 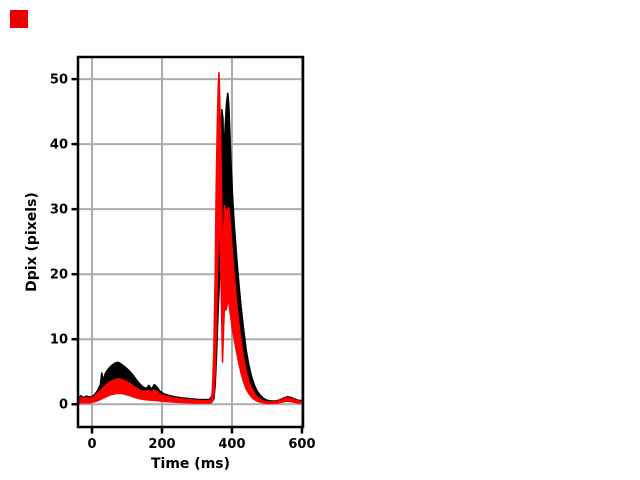 I want to click on y-tick-label-50: 50, so click(x=59, y=80).